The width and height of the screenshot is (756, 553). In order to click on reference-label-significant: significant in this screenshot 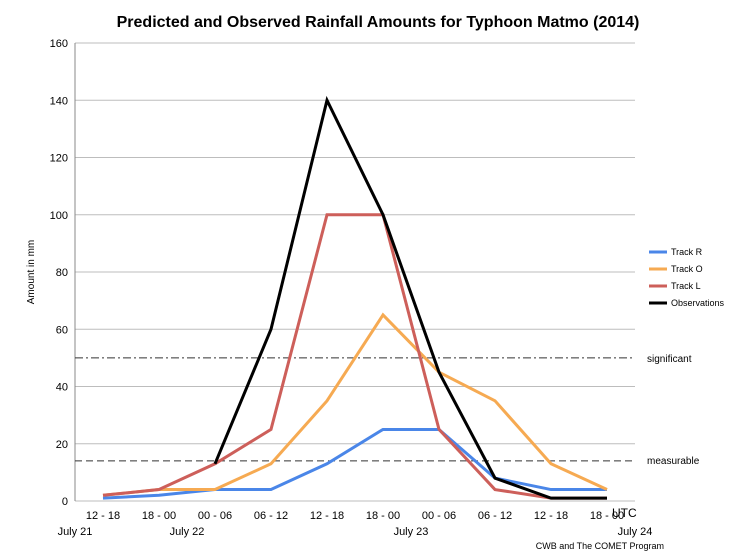, I will do `click(669, 359)`.